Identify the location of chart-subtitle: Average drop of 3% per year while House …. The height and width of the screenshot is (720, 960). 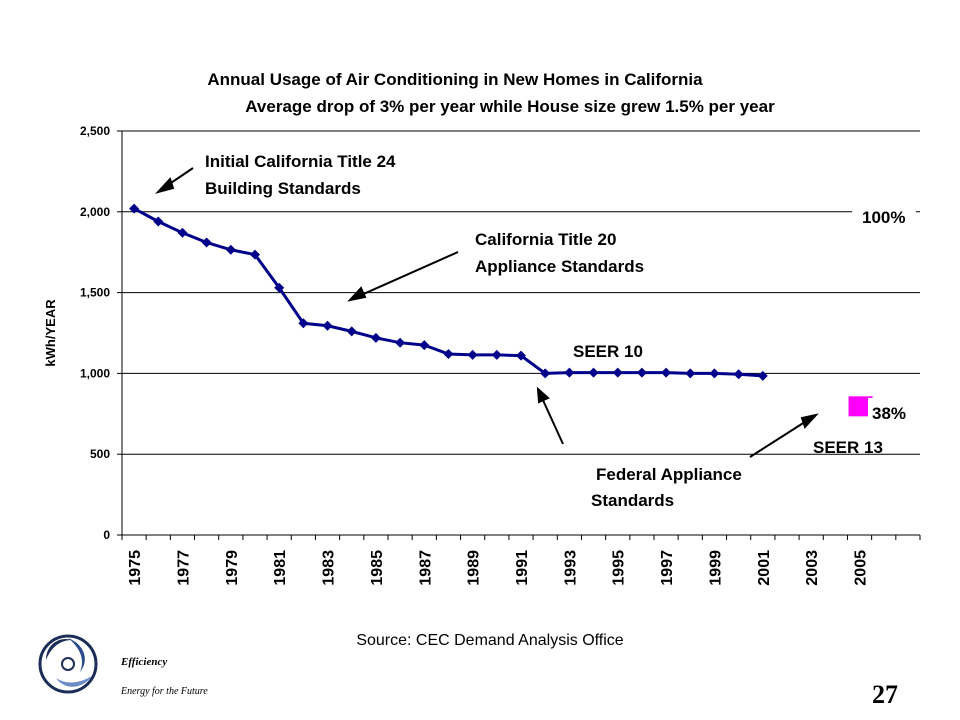
(510, 106).